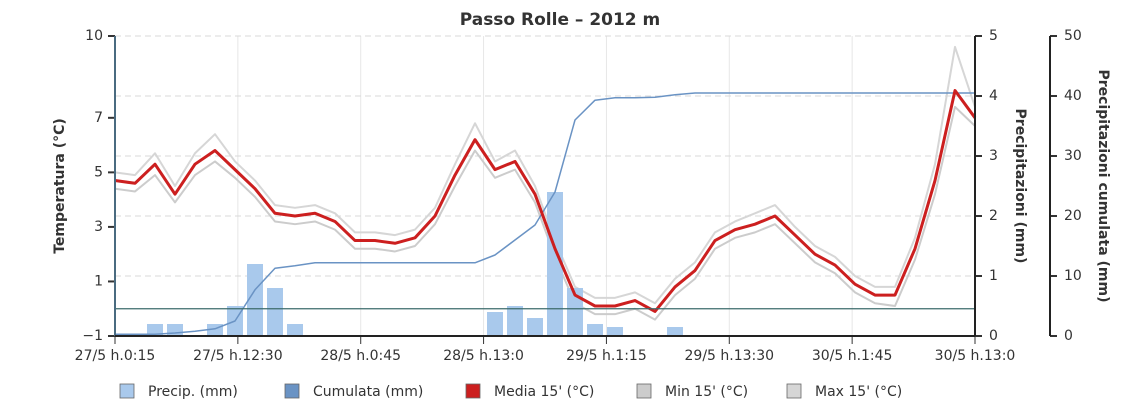 The image size is (1121, 416). What do you see at coordinates (852, 356) in the screenshot?
I see `x-tick-label: 30/5 h.1:45` at bounding box center [852, 356].